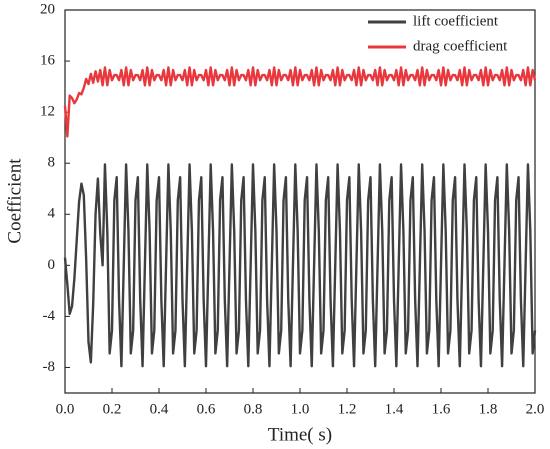  Describe the element at coordinates (112, 409) in the screenshot. I see `x-tick-label: 0.2` at that location.